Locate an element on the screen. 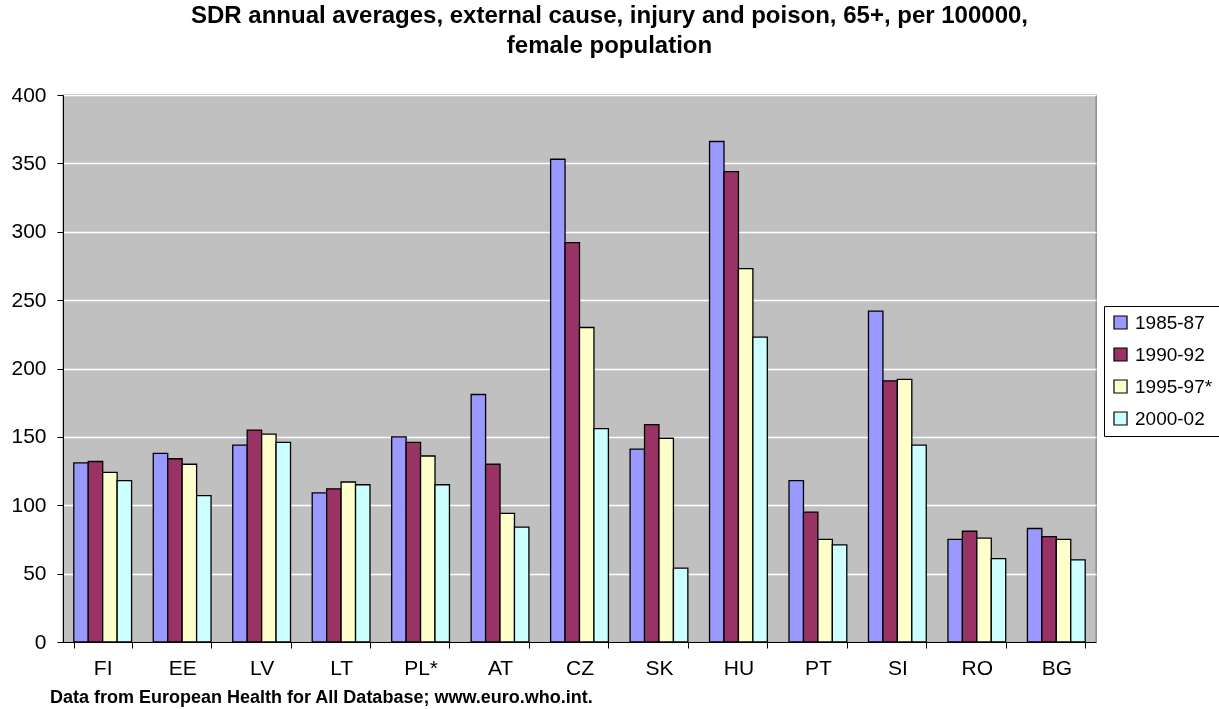 The width and height of the screenshot is (1219, 709). y-tick-label: 0 is located at coordinates (40, 641).